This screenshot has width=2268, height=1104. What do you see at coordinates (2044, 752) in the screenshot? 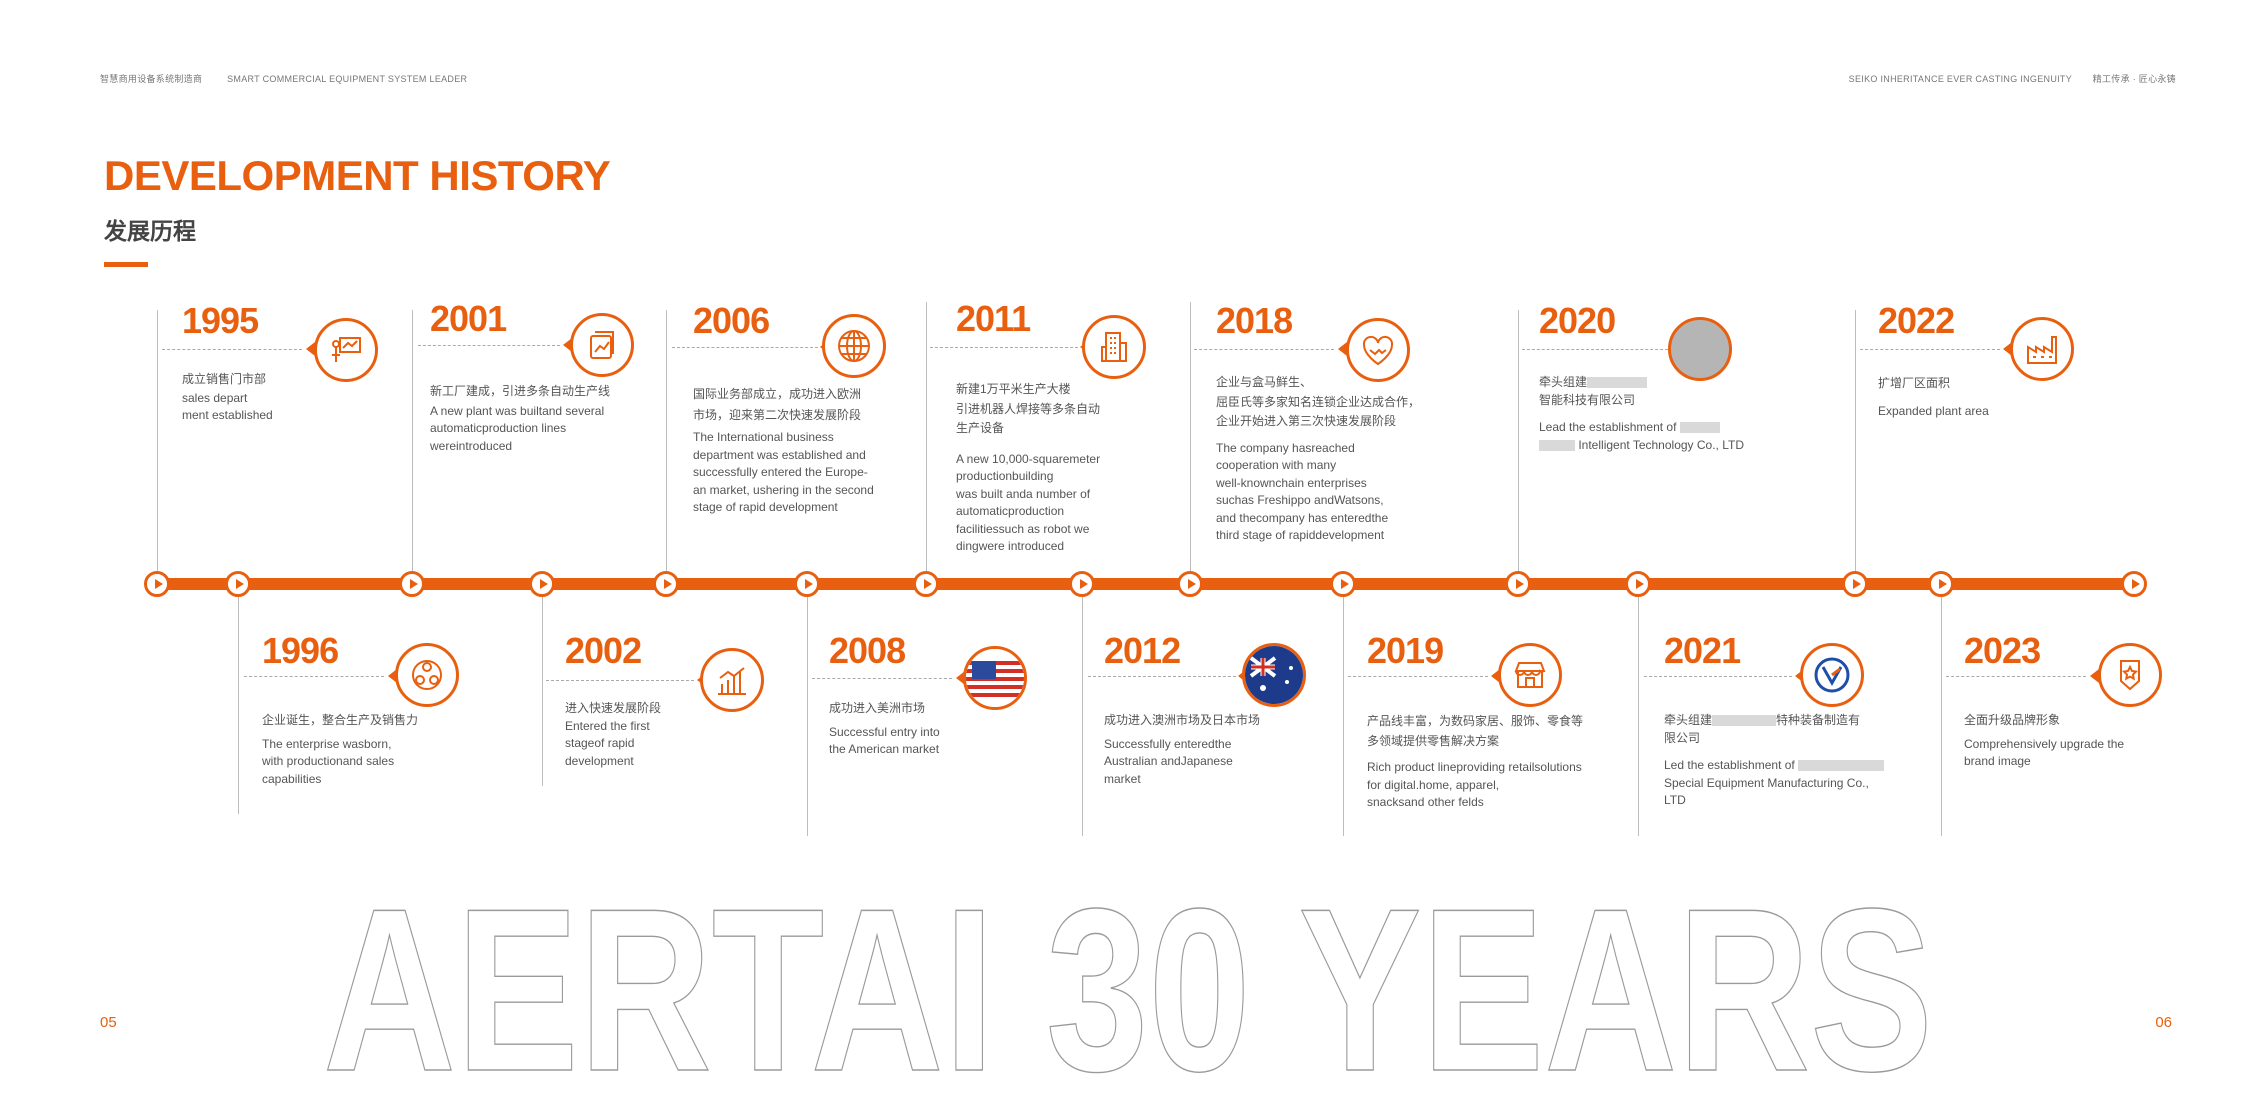
I see `milestone-en: Comprehensively upgrade the brand image` at bounding box center [2044, 752].